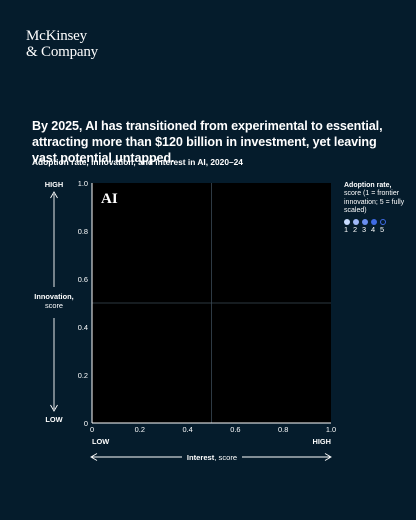  I want to click on brand-line-1: McKinsey, so click(56, 36).